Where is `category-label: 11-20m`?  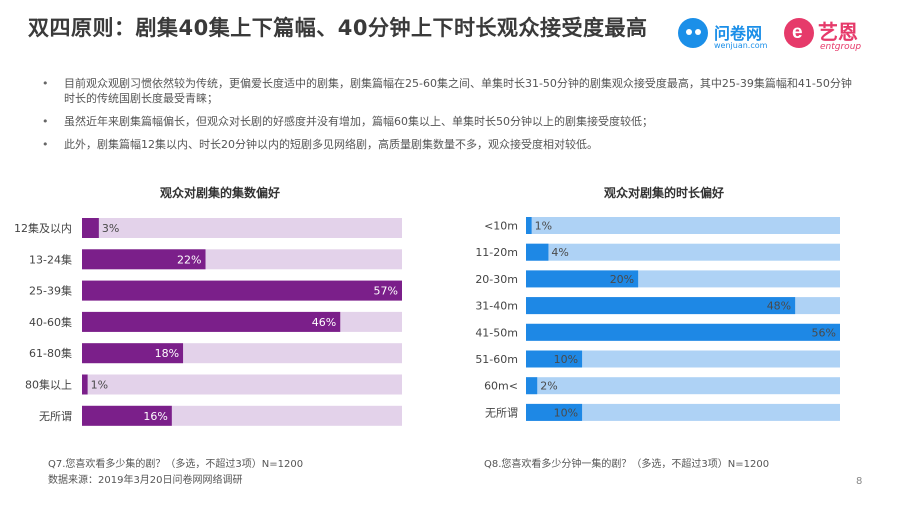
category-label: 11-20m is located at coordinates (496, 252).